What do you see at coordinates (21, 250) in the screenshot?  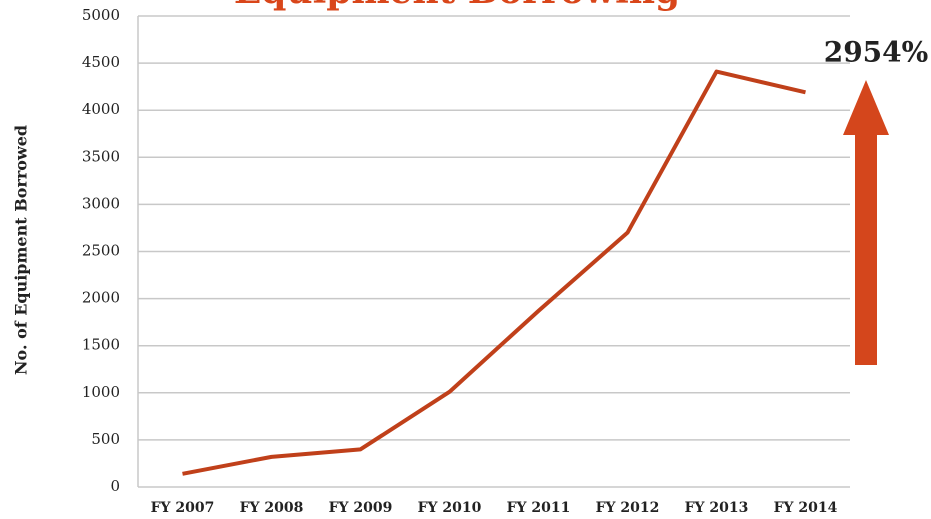 I see `y-axis-title: No. of Equipment Borrowed` at bounding box center [21, 250].